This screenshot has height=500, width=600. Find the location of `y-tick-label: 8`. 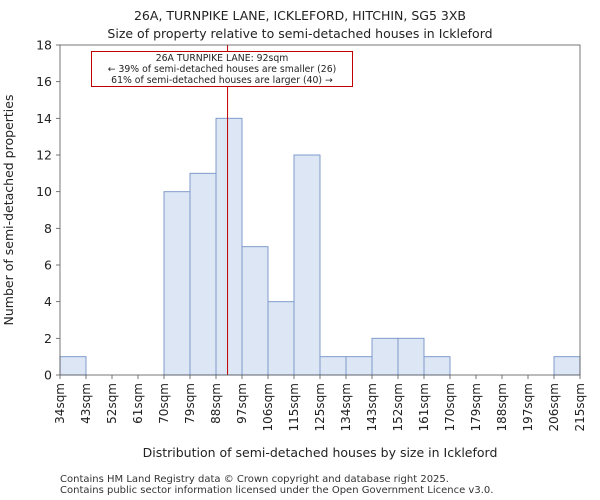

y-tick-label: 8 is located at coordinates (48, 228).